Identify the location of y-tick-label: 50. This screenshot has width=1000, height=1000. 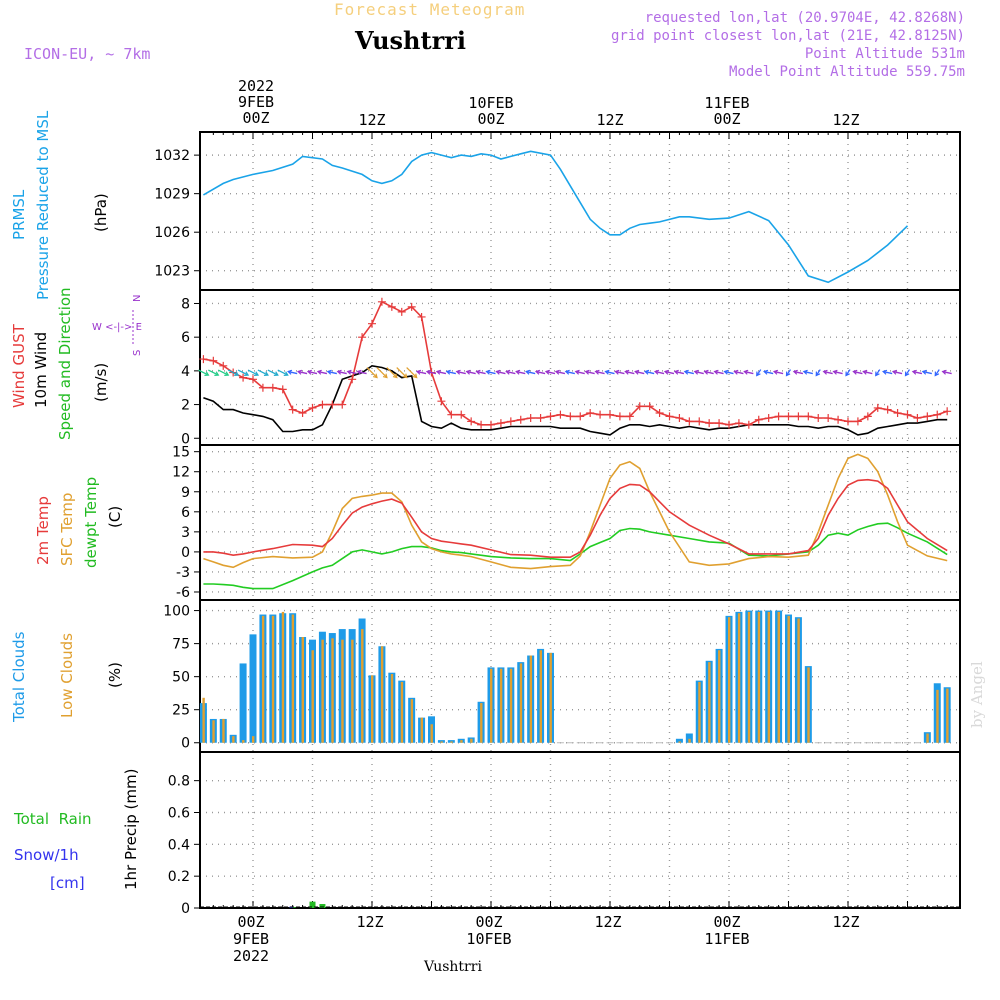
(181, 678).